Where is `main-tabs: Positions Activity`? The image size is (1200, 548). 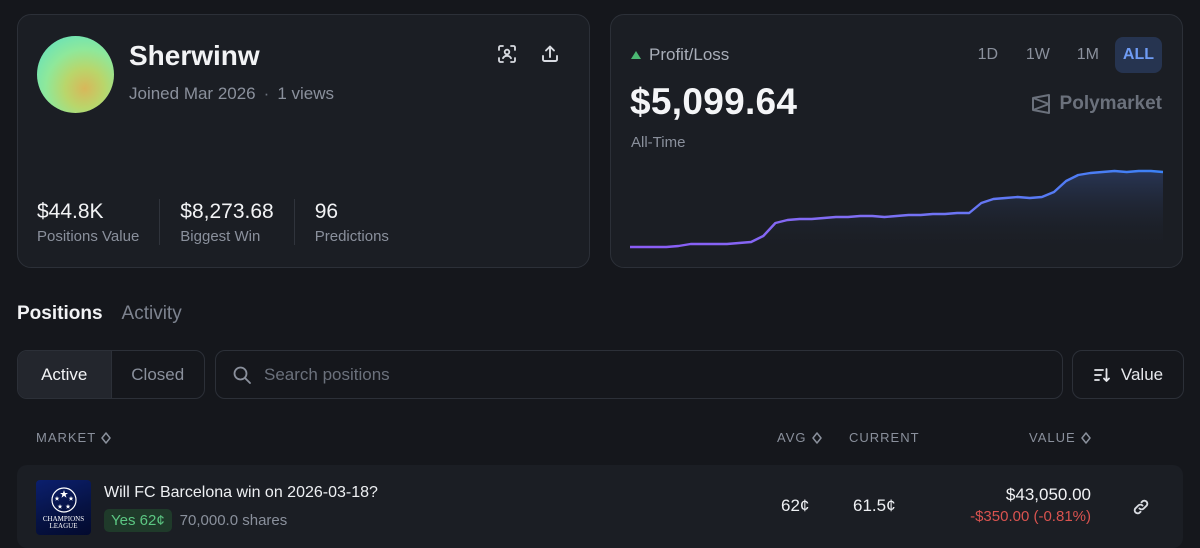 main-tabs: Positions Activity is located at coordinates (99, 314).